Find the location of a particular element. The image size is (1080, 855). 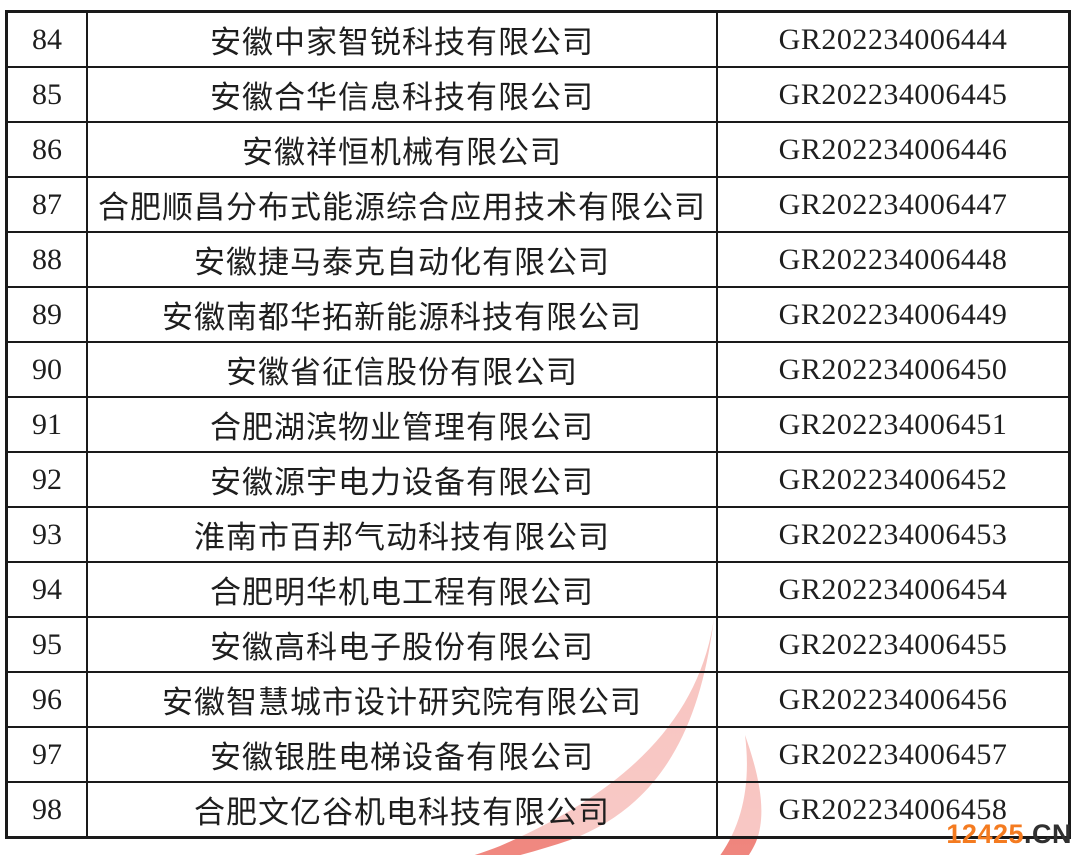

site-watermark-number: 12425 is located at coordinates (985, 834).